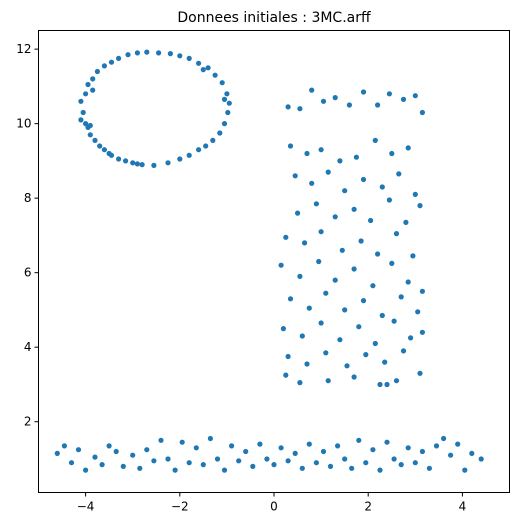 The image size is (512, 526). What do you see at coordinates (271, 503) in the screenshot?
I see `x-axis-ticks: −4 −2 0 2 4` at bounding box center [271, 503].